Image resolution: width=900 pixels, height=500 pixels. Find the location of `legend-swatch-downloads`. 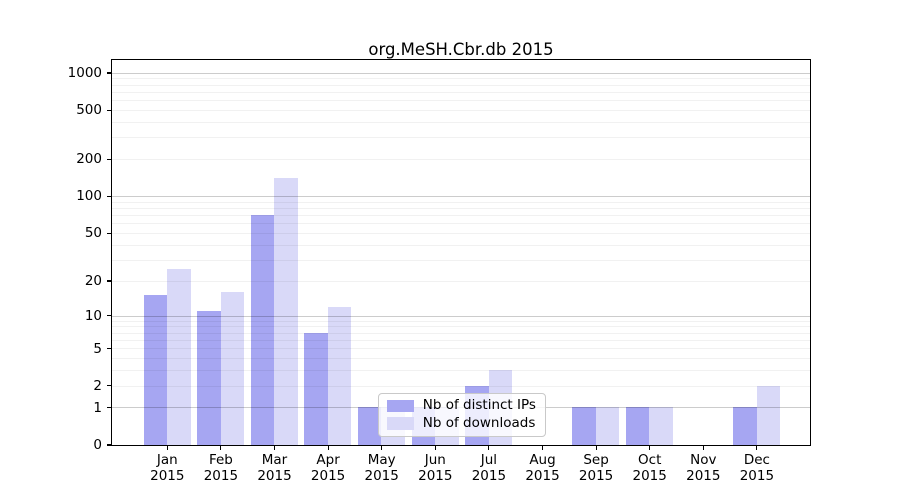

legend-swatch-downloads is located at coordinates (400, 423).